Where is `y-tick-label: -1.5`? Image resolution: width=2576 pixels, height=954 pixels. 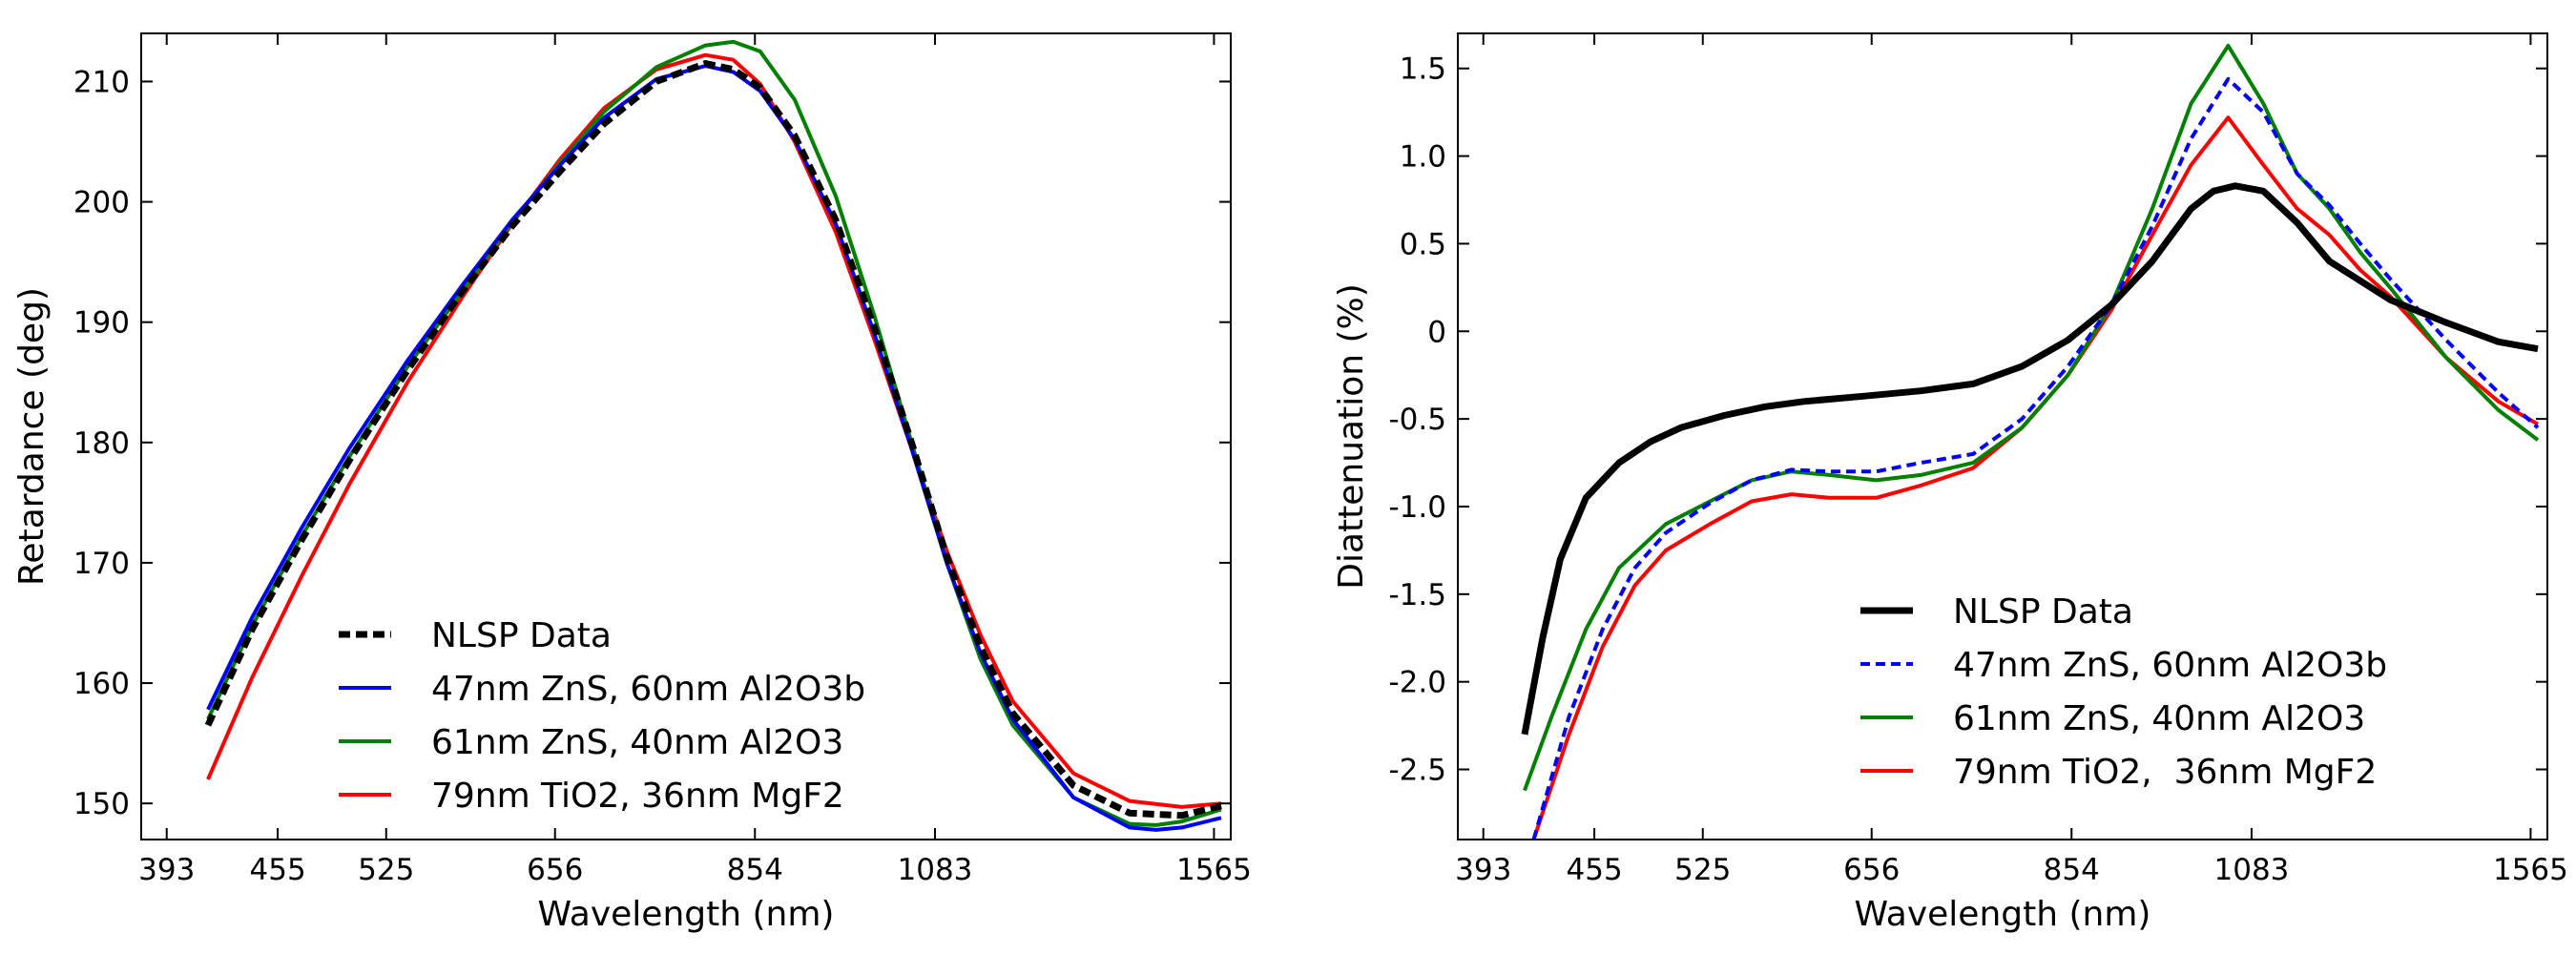
y-tick-label: -1.5 is located at coordinates (1418, 595).